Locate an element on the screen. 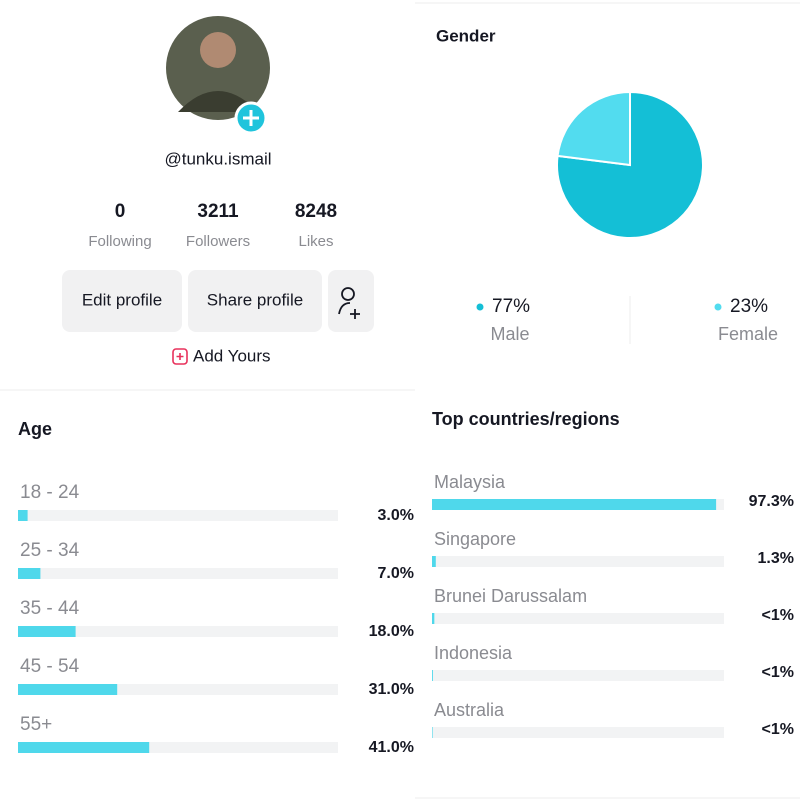  bar-label: Malaysia is located at coordinates (470, 482).